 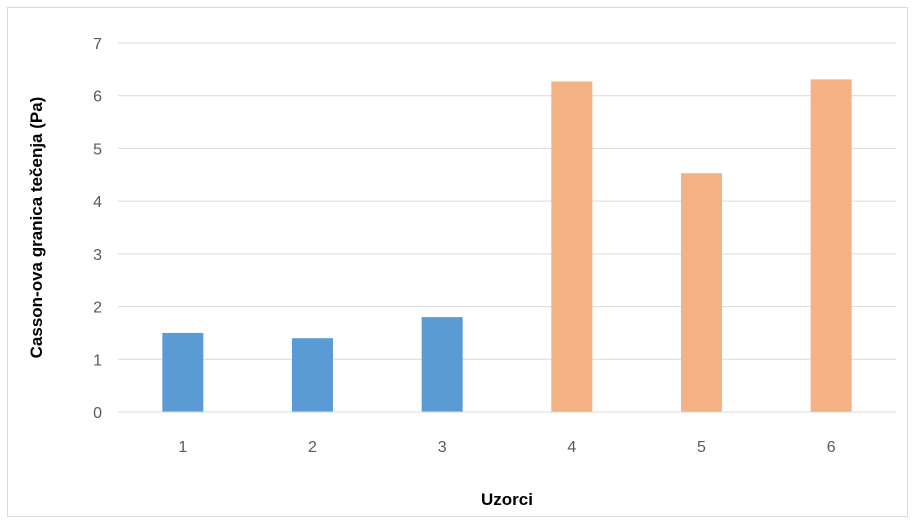 What do you see at coordinates (701, 447) in the screenshot?
I see `x-tick-label: 5` at bounding box center [701, 447].